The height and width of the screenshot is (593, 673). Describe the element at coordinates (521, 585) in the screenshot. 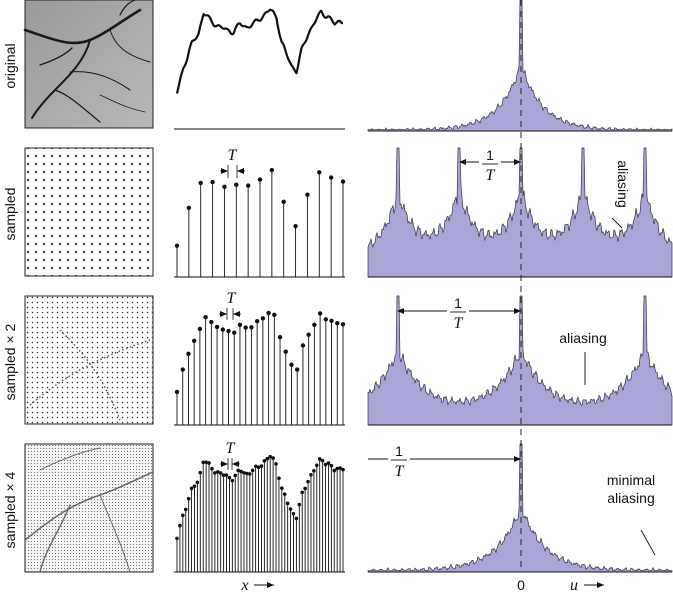

I see `zero-tick-label: 0` at that location.